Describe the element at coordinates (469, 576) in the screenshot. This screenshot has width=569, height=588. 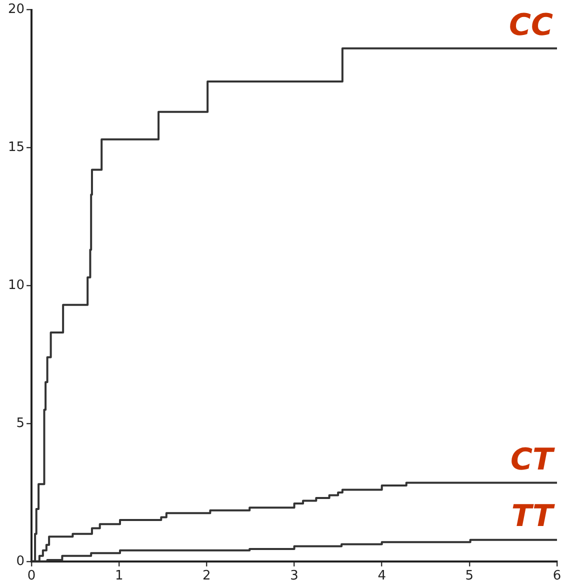
I see `x-tick-label: 5` at that location.